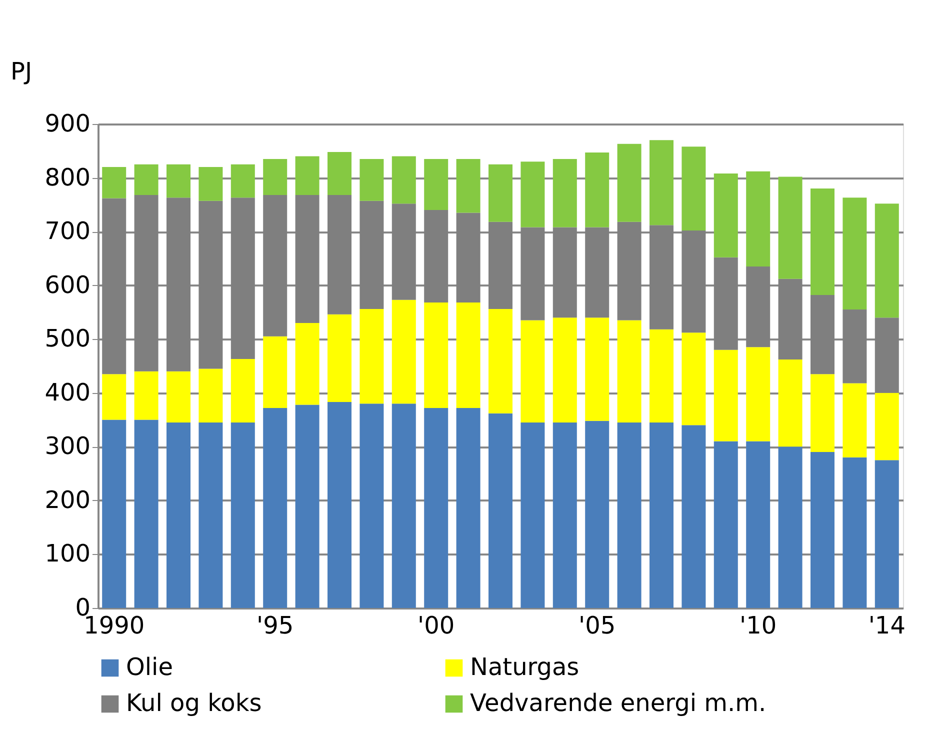  Describe the element at coordinates (67, 446) in the screenshot. I see `y-tick-label: 300` at that location.